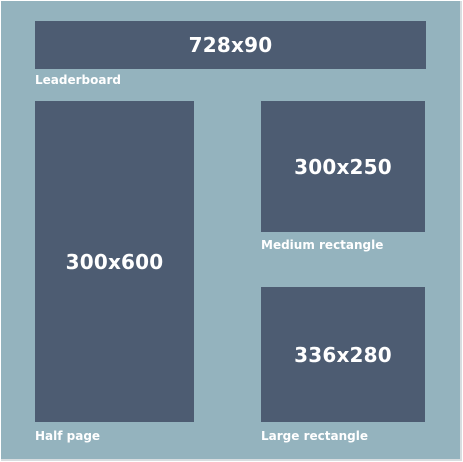 This screenshot has height=462, width=463. Describe the element at coordinates (322, 245) in the screenshot. I see `medium-rectangle-label: Medium rectangle` at that location.